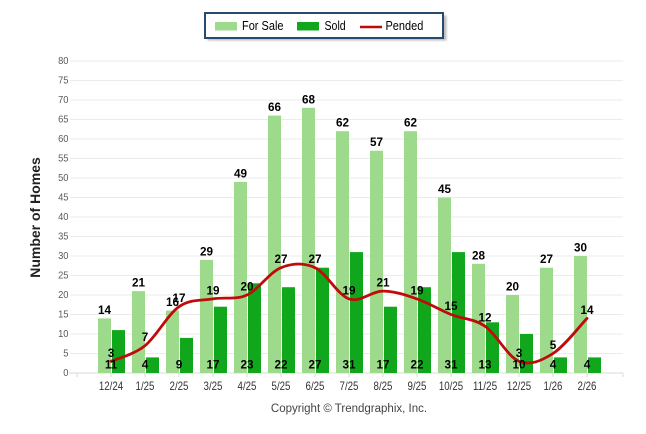  I want to click on svg-text: 1/26, so click(553, 386).